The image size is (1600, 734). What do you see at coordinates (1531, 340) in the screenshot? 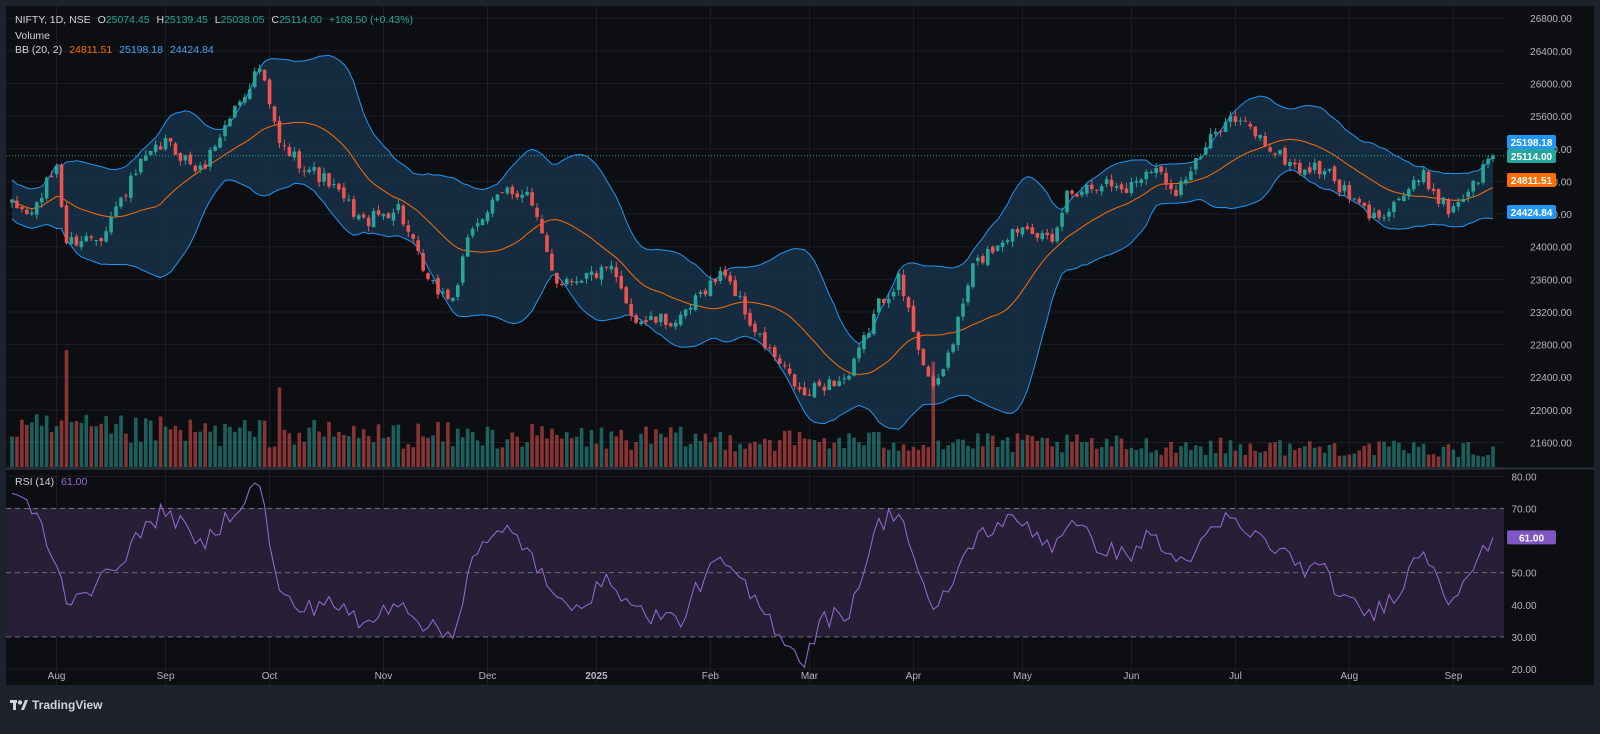
I see `price-badges: 25198.18 25114.00 24811.51 24424.84 61.00` at bounding box center [1531, 340].